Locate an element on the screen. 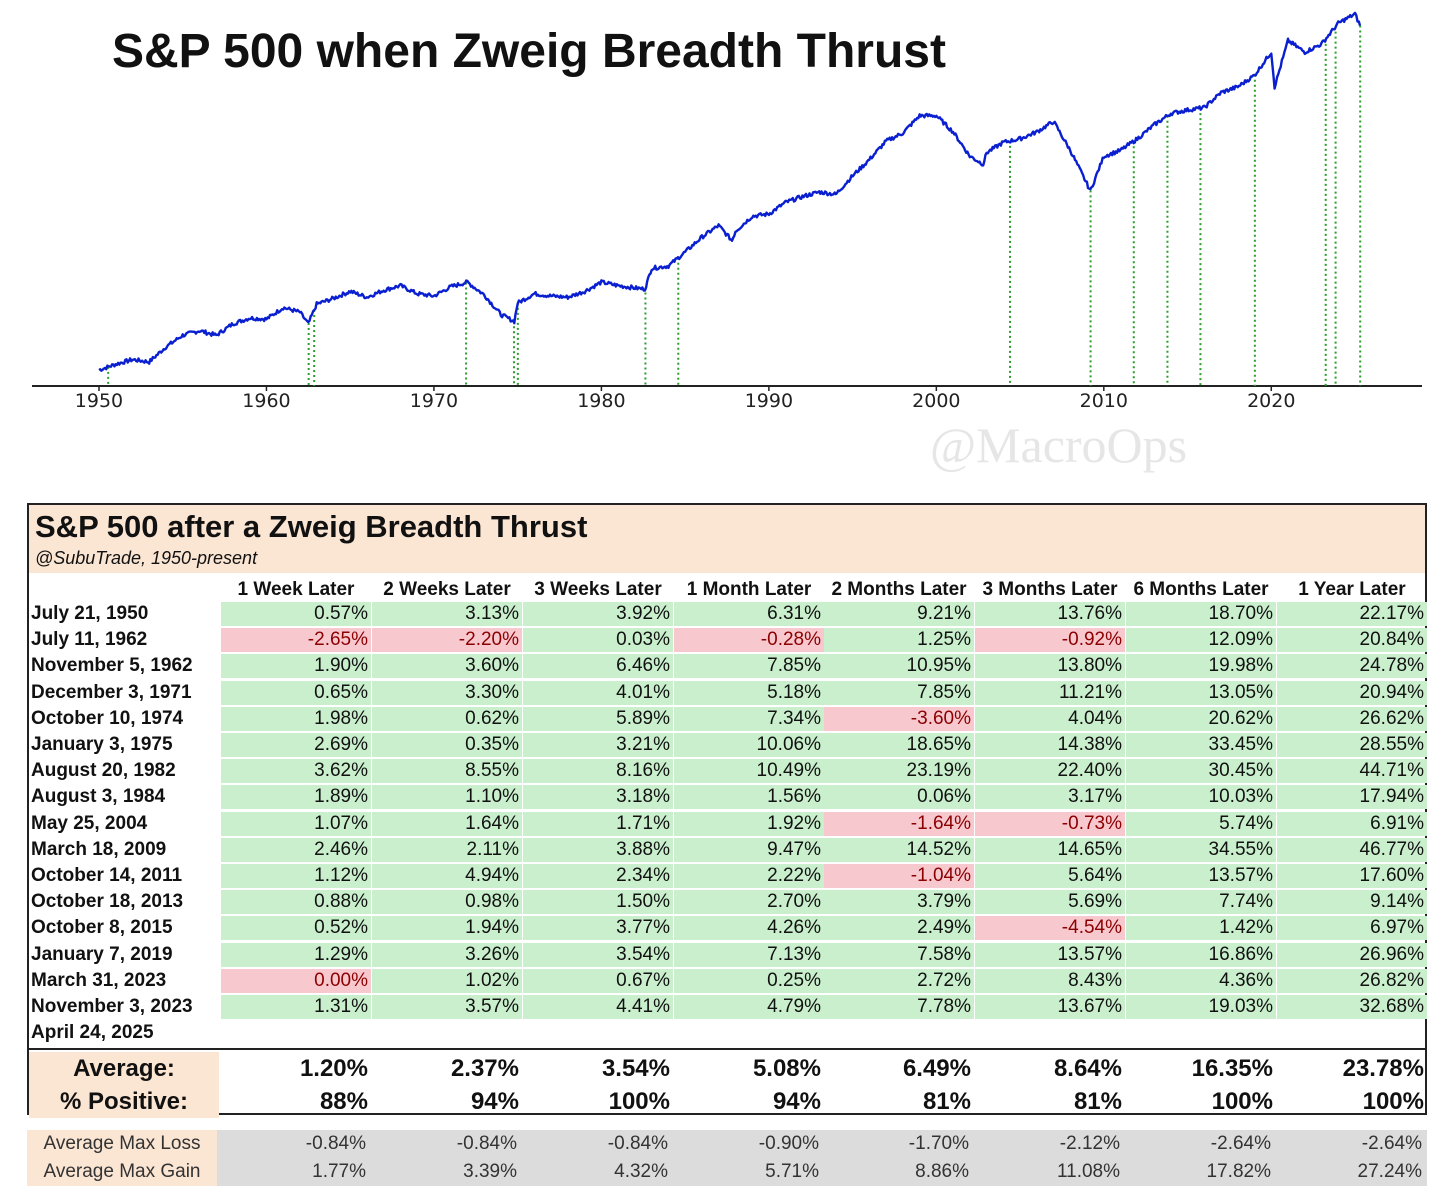  cell-r11-c1: 1.12% is located at coordinates (296, 876).